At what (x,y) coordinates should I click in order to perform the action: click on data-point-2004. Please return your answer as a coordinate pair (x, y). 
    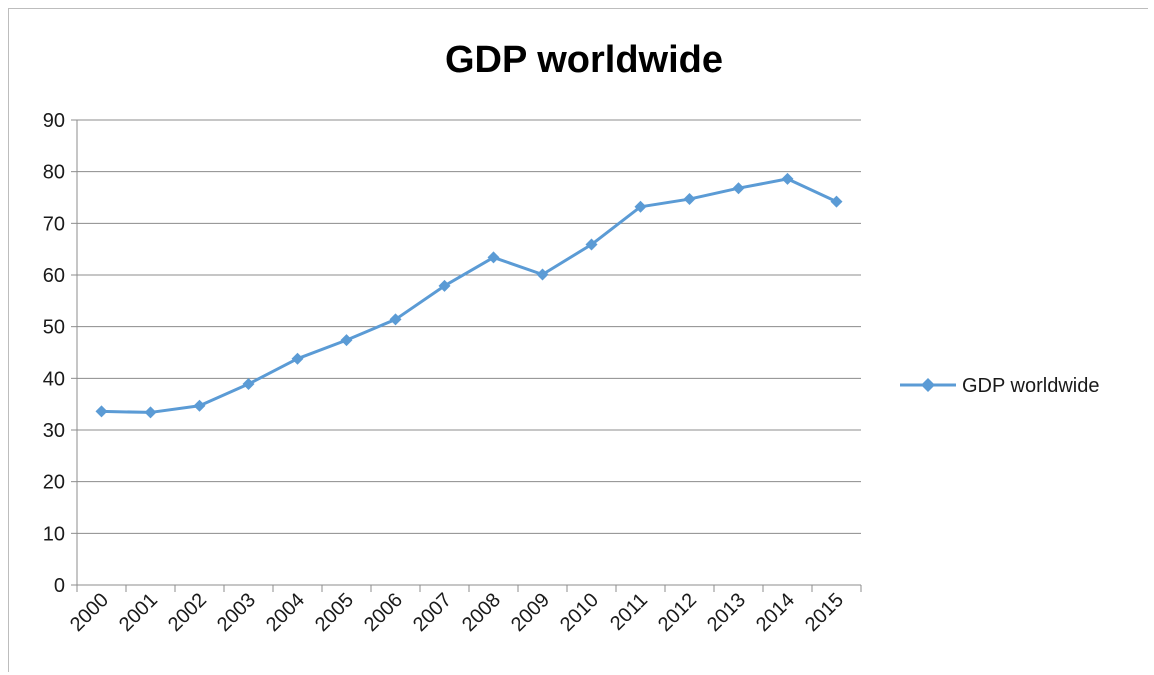
    Looking at the image, I should click on (297, 358).